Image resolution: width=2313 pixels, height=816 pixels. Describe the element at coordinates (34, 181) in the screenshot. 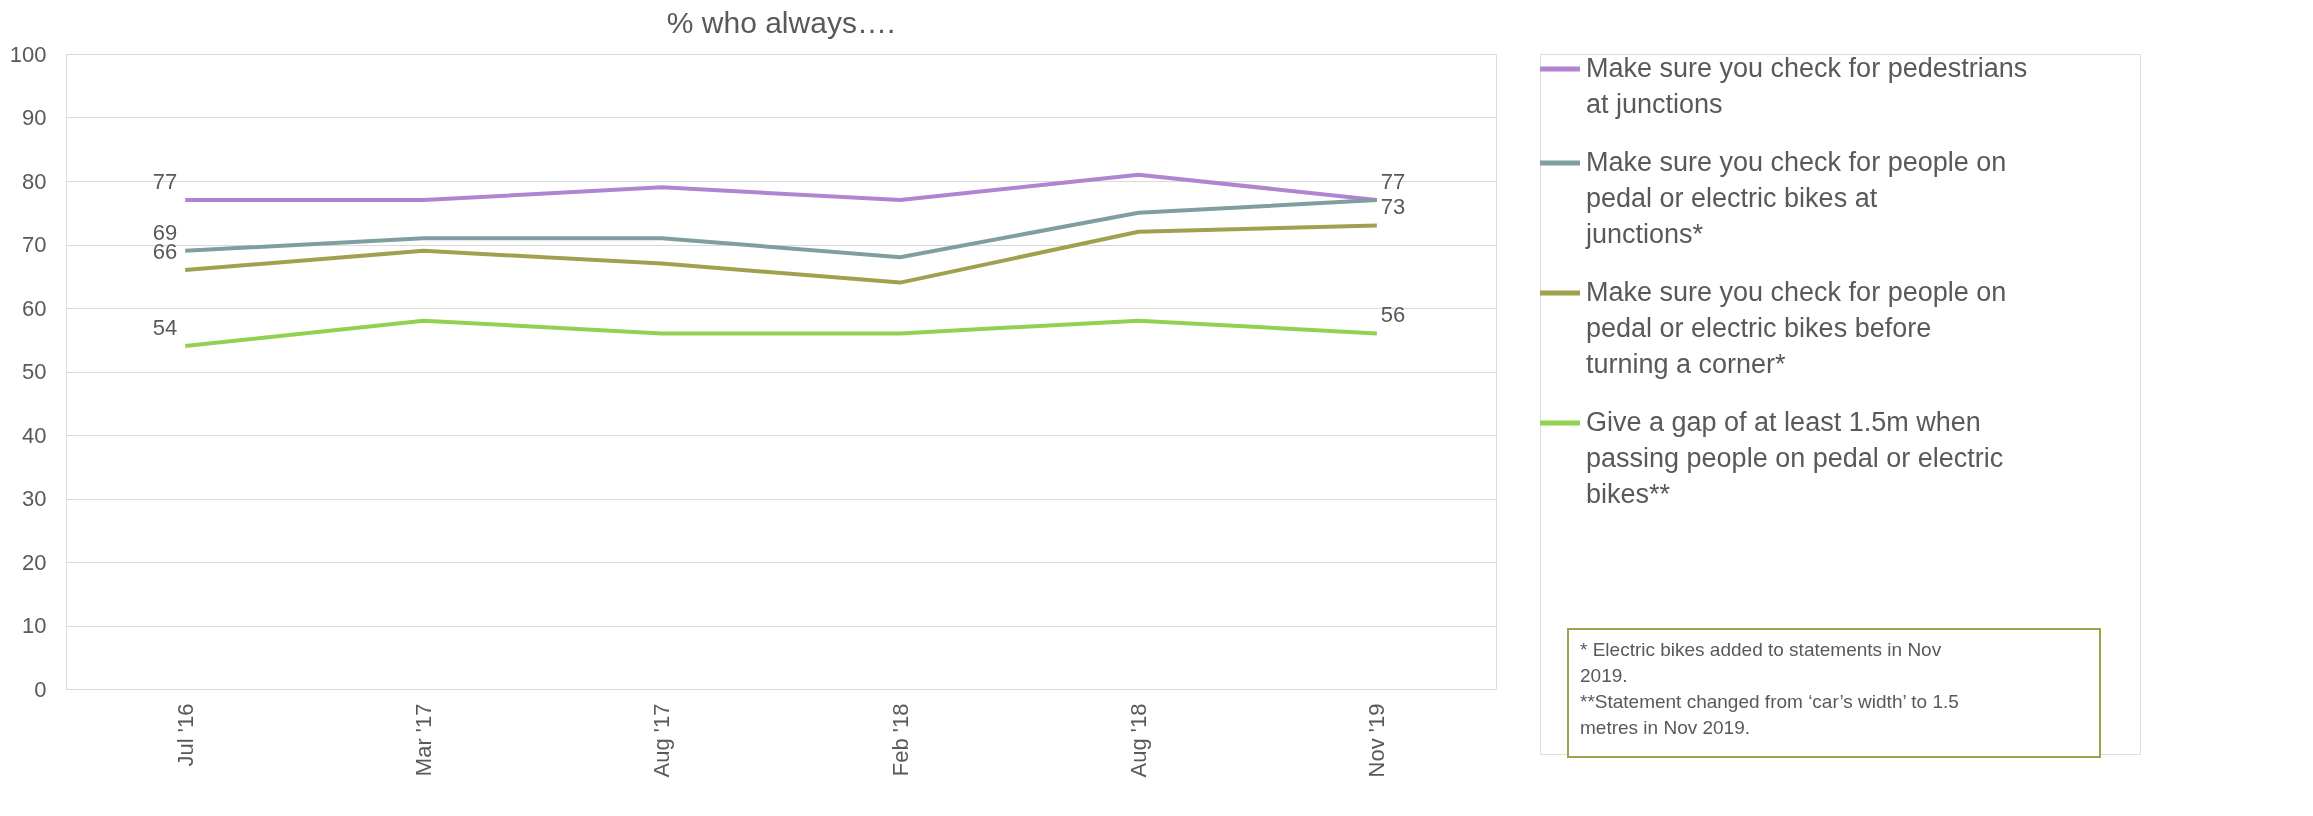

I see `y-tick-label: 80` at that location.